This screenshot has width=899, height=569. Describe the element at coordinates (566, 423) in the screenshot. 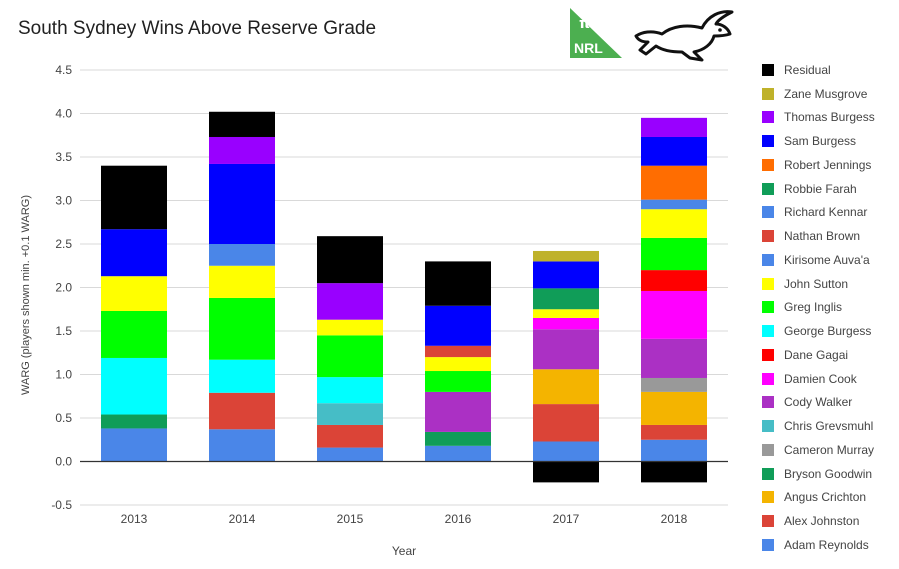

I see `bar-segment-2017-alex-johnston` at that location.